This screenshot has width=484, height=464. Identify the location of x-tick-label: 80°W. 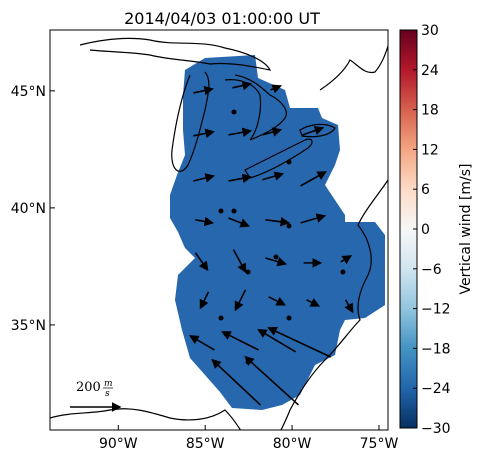
(292, 444).